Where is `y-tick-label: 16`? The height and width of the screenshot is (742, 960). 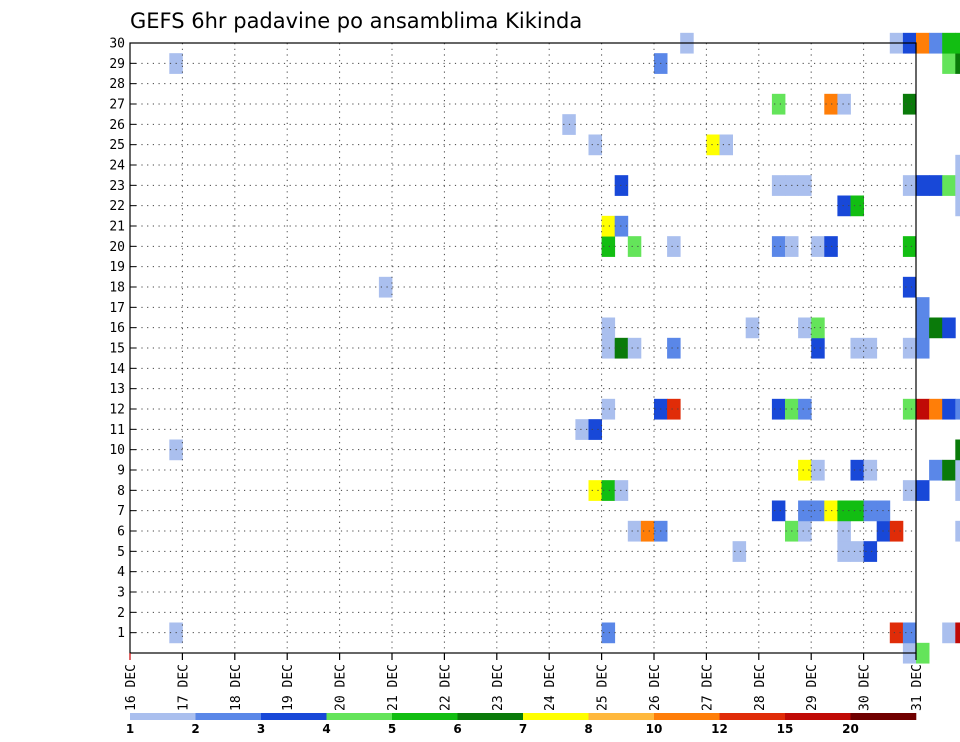 y-tick-label: 16 is located at coordinates (117, 328).